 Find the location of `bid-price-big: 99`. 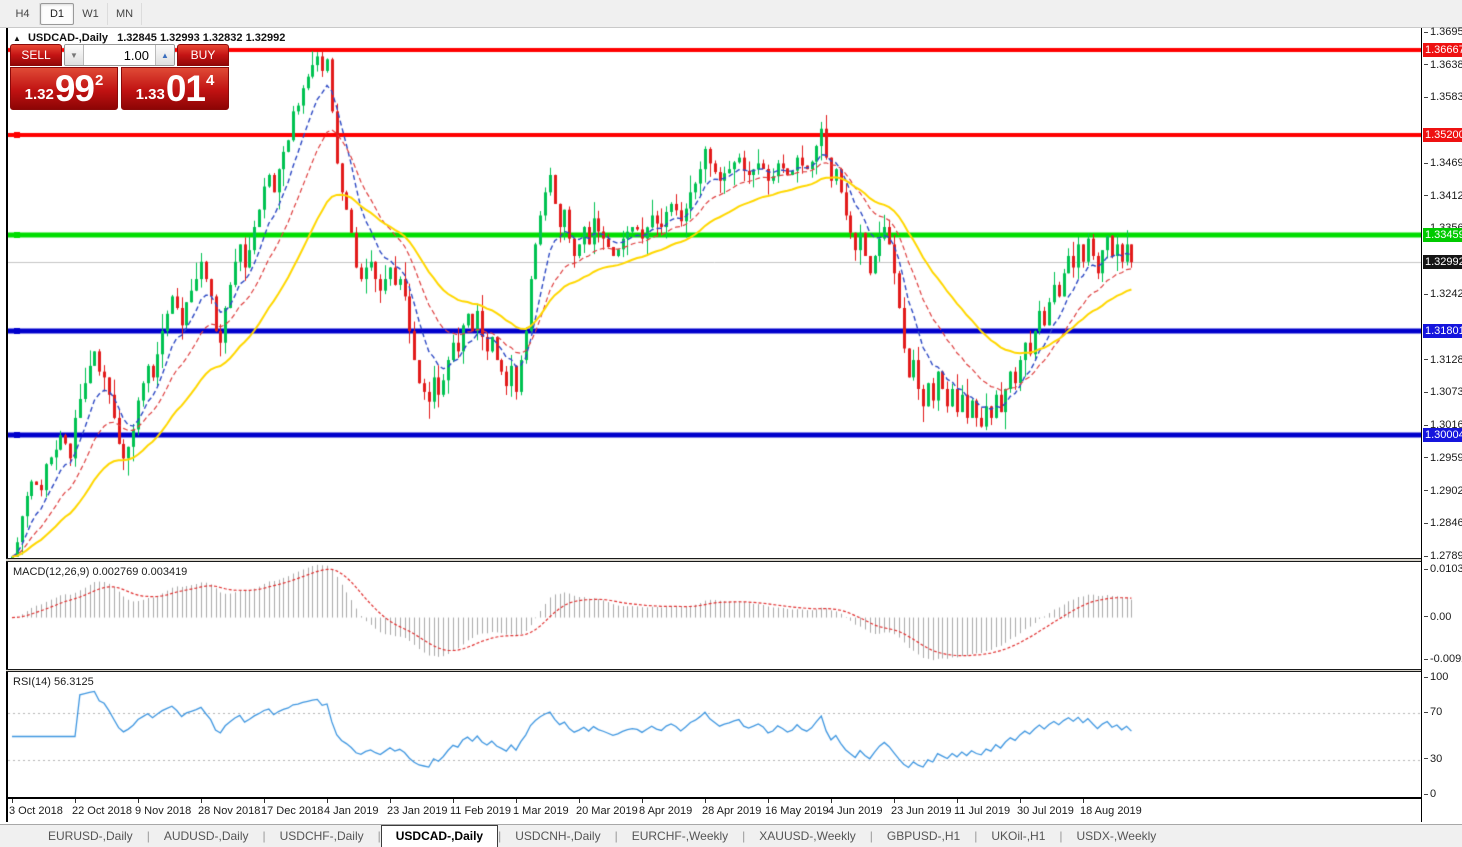

bid-price-big: 99 is located at coordinates (74, 88).